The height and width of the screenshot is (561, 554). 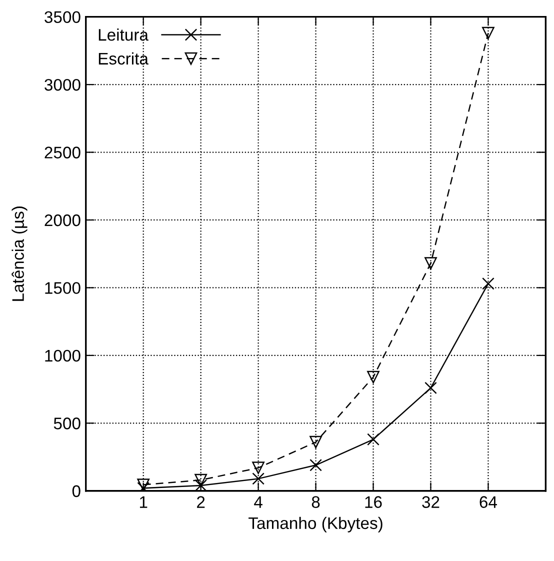 I want to click on x-tick-label: 16, so click(x=373, y=502).